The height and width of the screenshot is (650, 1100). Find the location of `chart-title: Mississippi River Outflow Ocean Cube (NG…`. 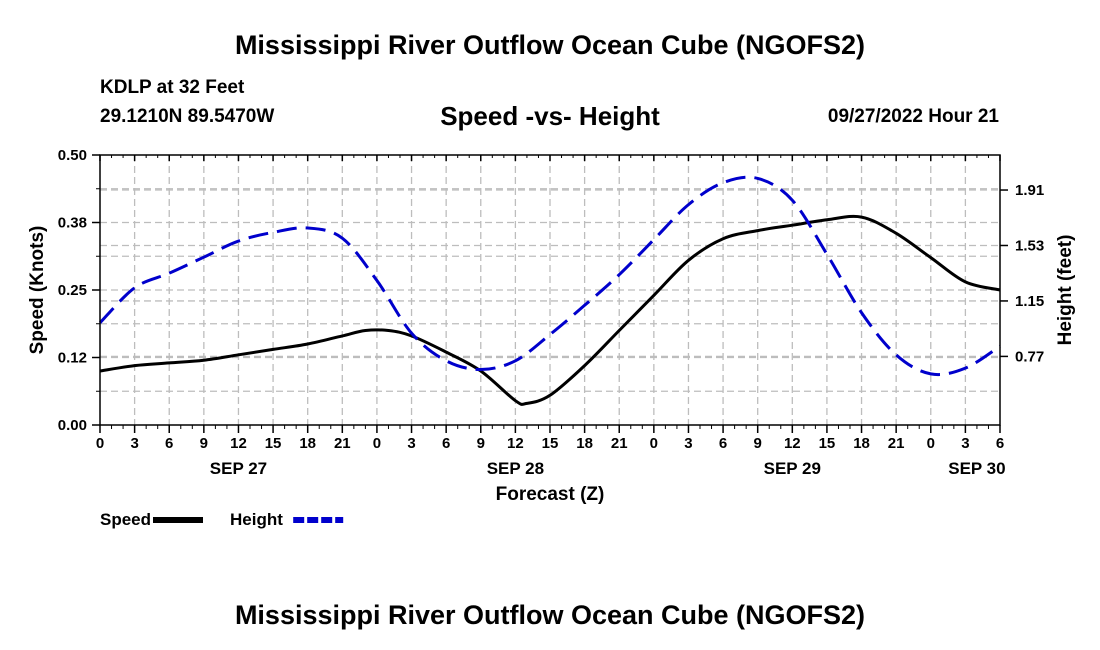

chart-title: Mississippi River Outflow Ocean Cube (NG… is located at coordinates (550, 45).